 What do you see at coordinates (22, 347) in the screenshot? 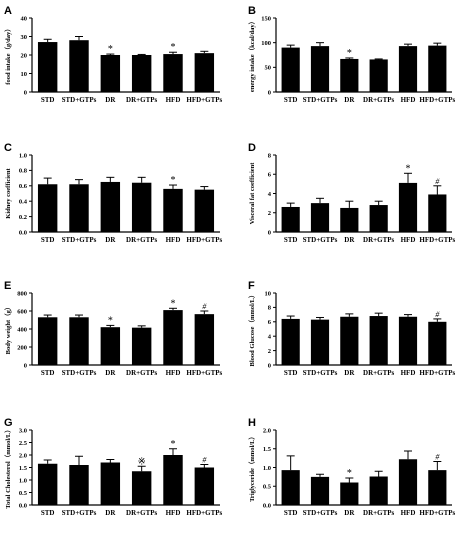
I see `y-tick-label: 200` at bounding box center [22, 347].